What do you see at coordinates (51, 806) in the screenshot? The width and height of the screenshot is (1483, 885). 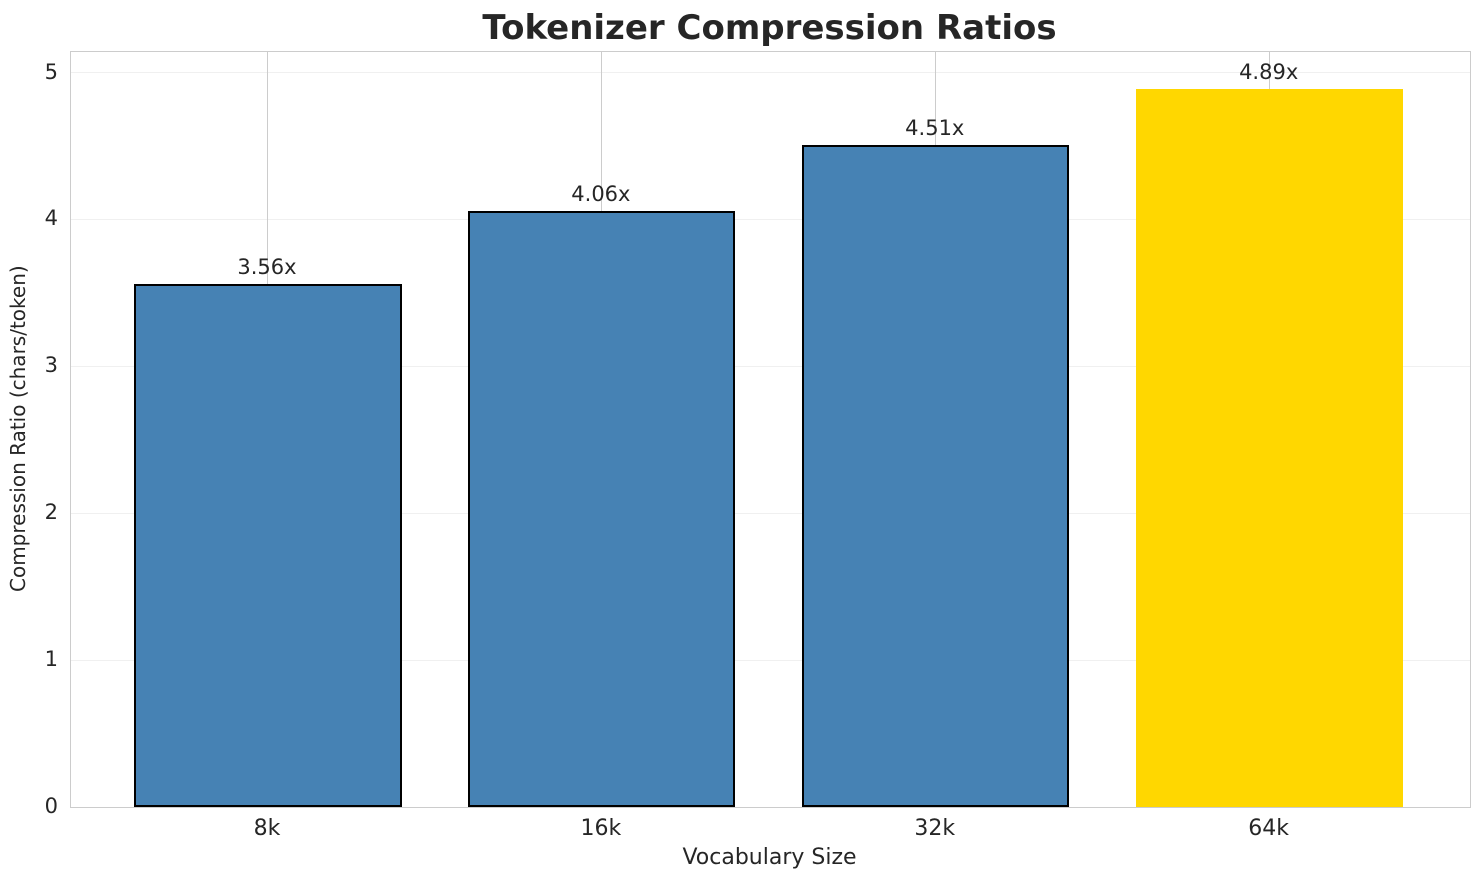 I see `y-tick-label: 0` at bounding box center [51, 806].